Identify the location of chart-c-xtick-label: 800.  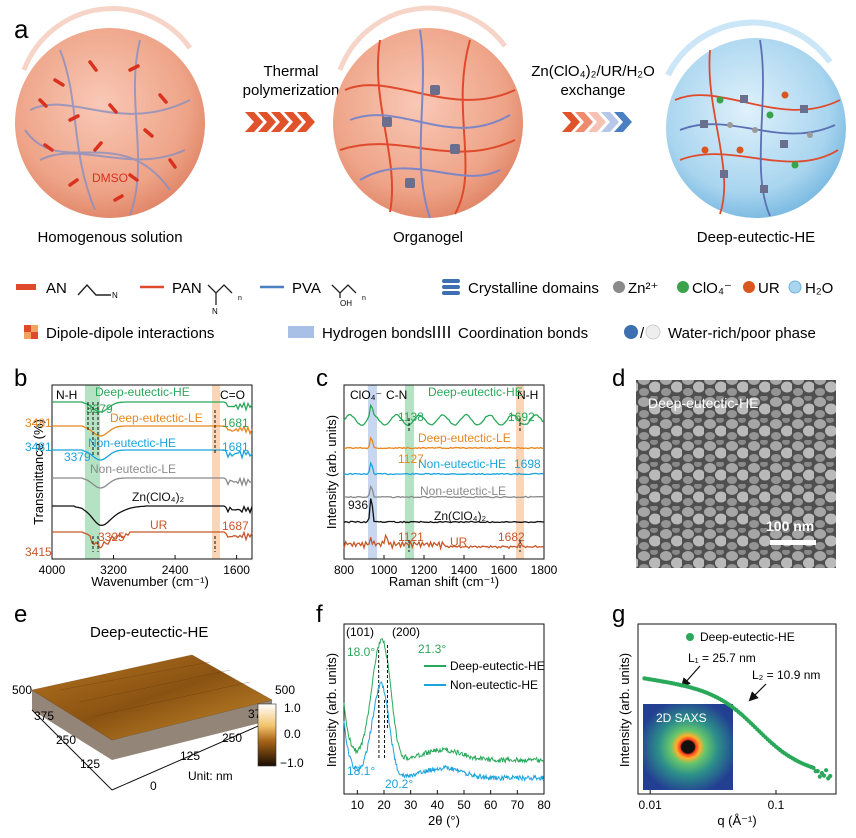
(344, 570).